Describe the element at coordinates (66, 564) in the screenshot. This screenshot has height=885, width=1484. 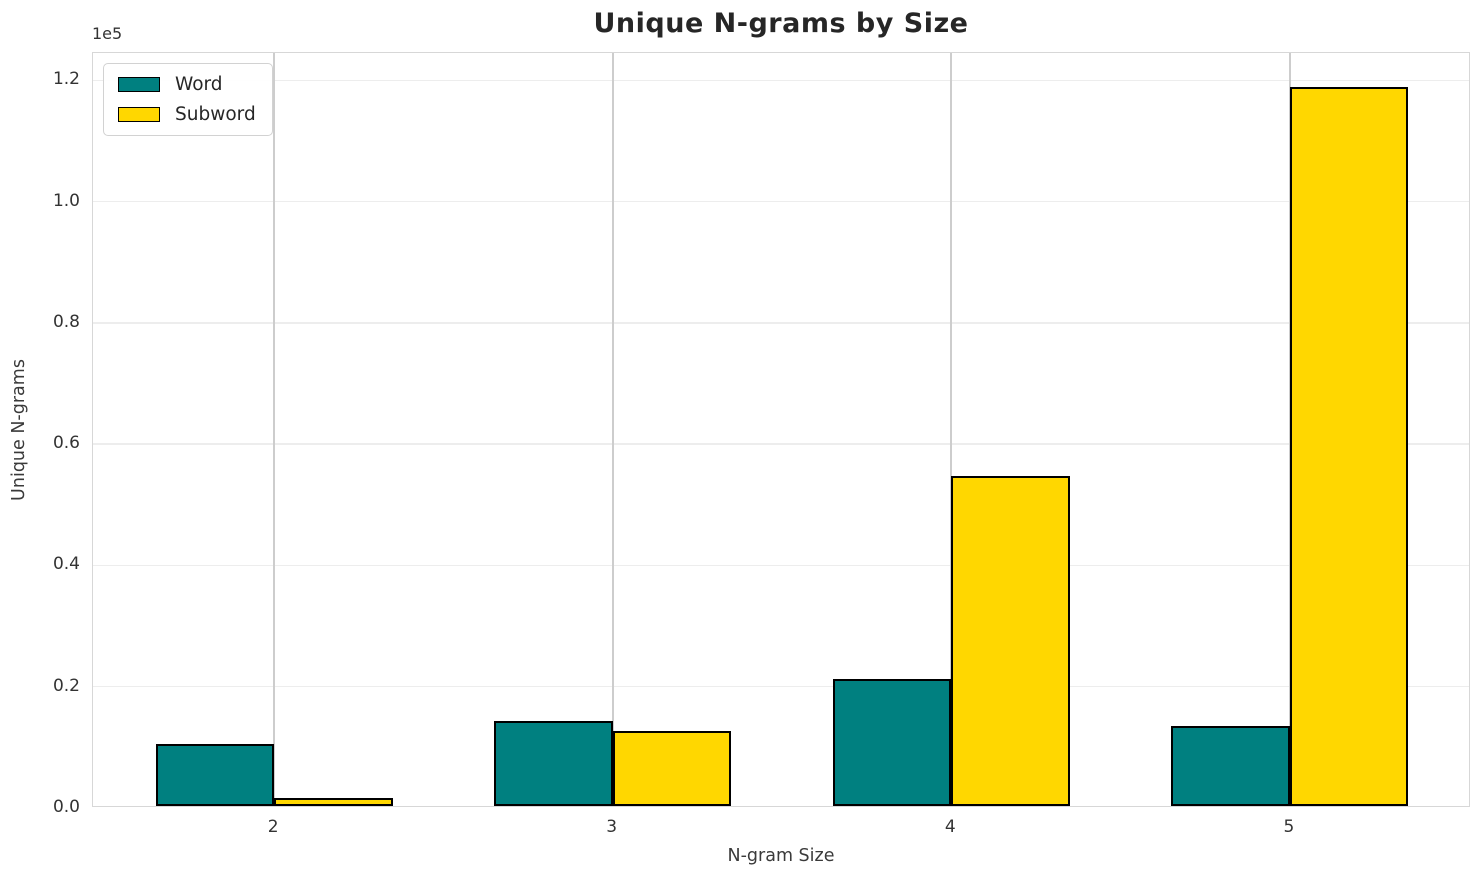
I see `y-tick-label-0.4: 0.4` at that location.